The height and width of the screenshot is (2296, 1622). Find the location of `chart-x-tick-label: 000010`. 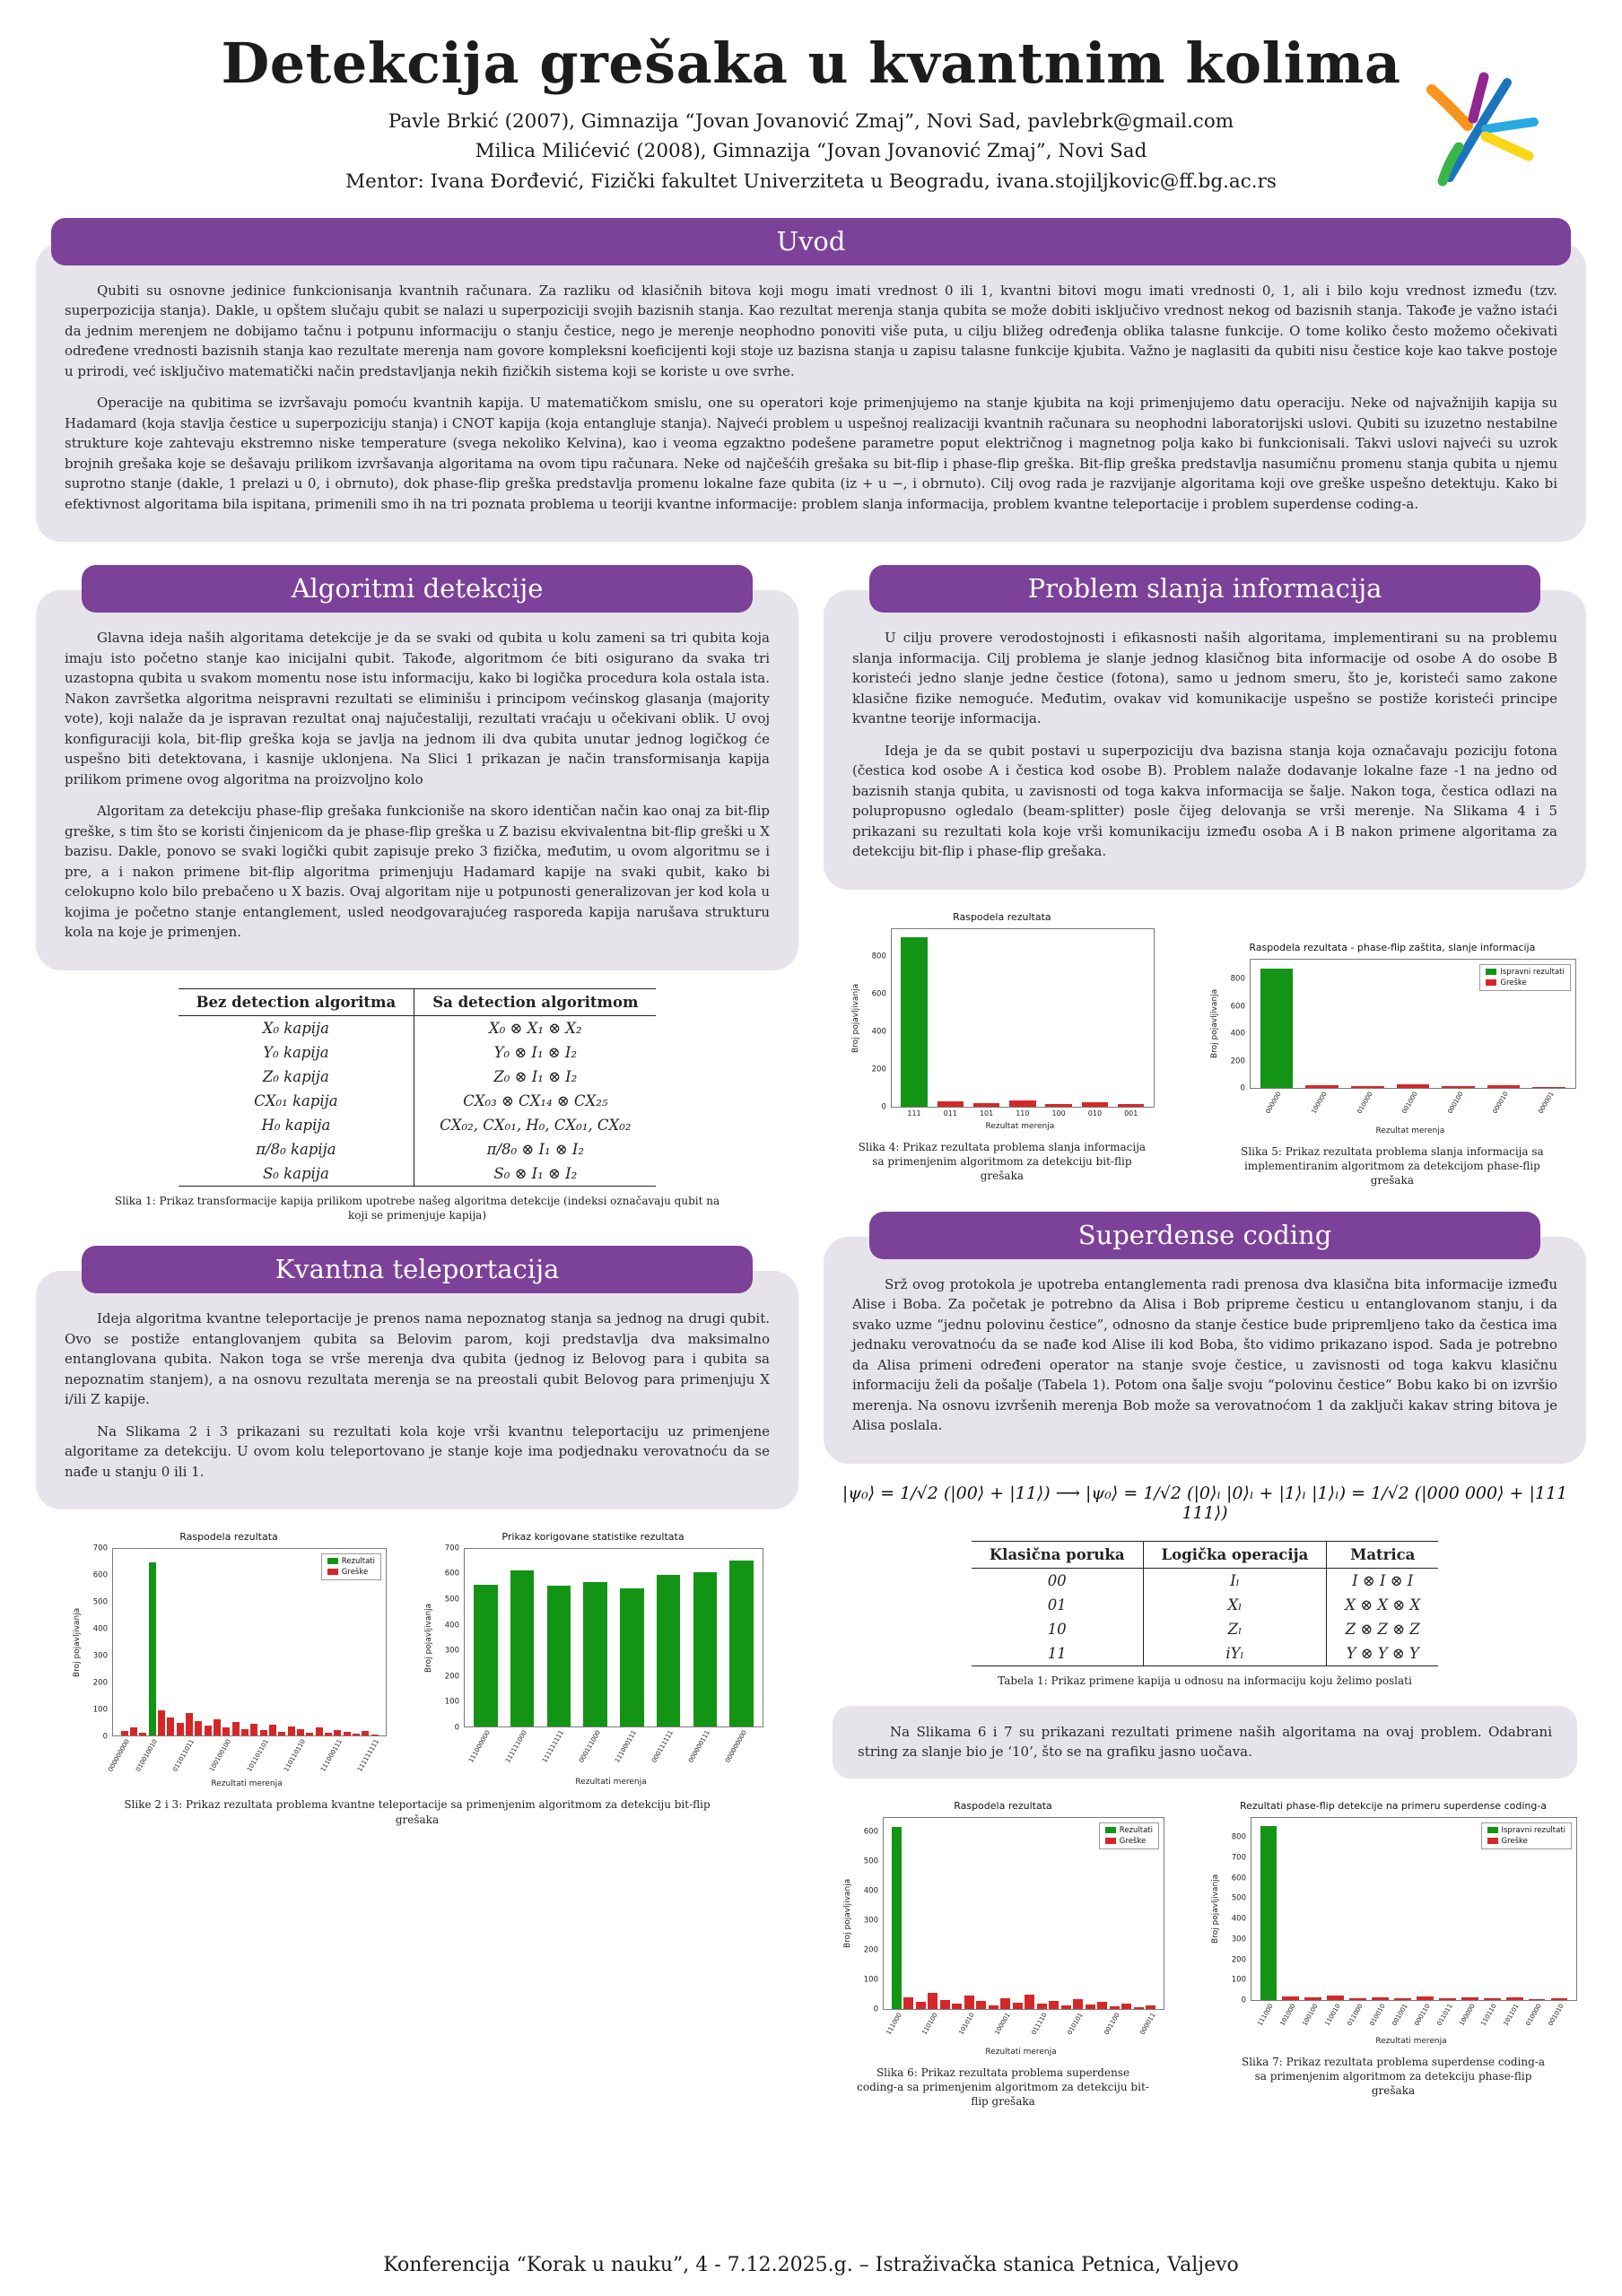

chart-x-tick-label: 000010 is located at coordinates (1500, 1103).